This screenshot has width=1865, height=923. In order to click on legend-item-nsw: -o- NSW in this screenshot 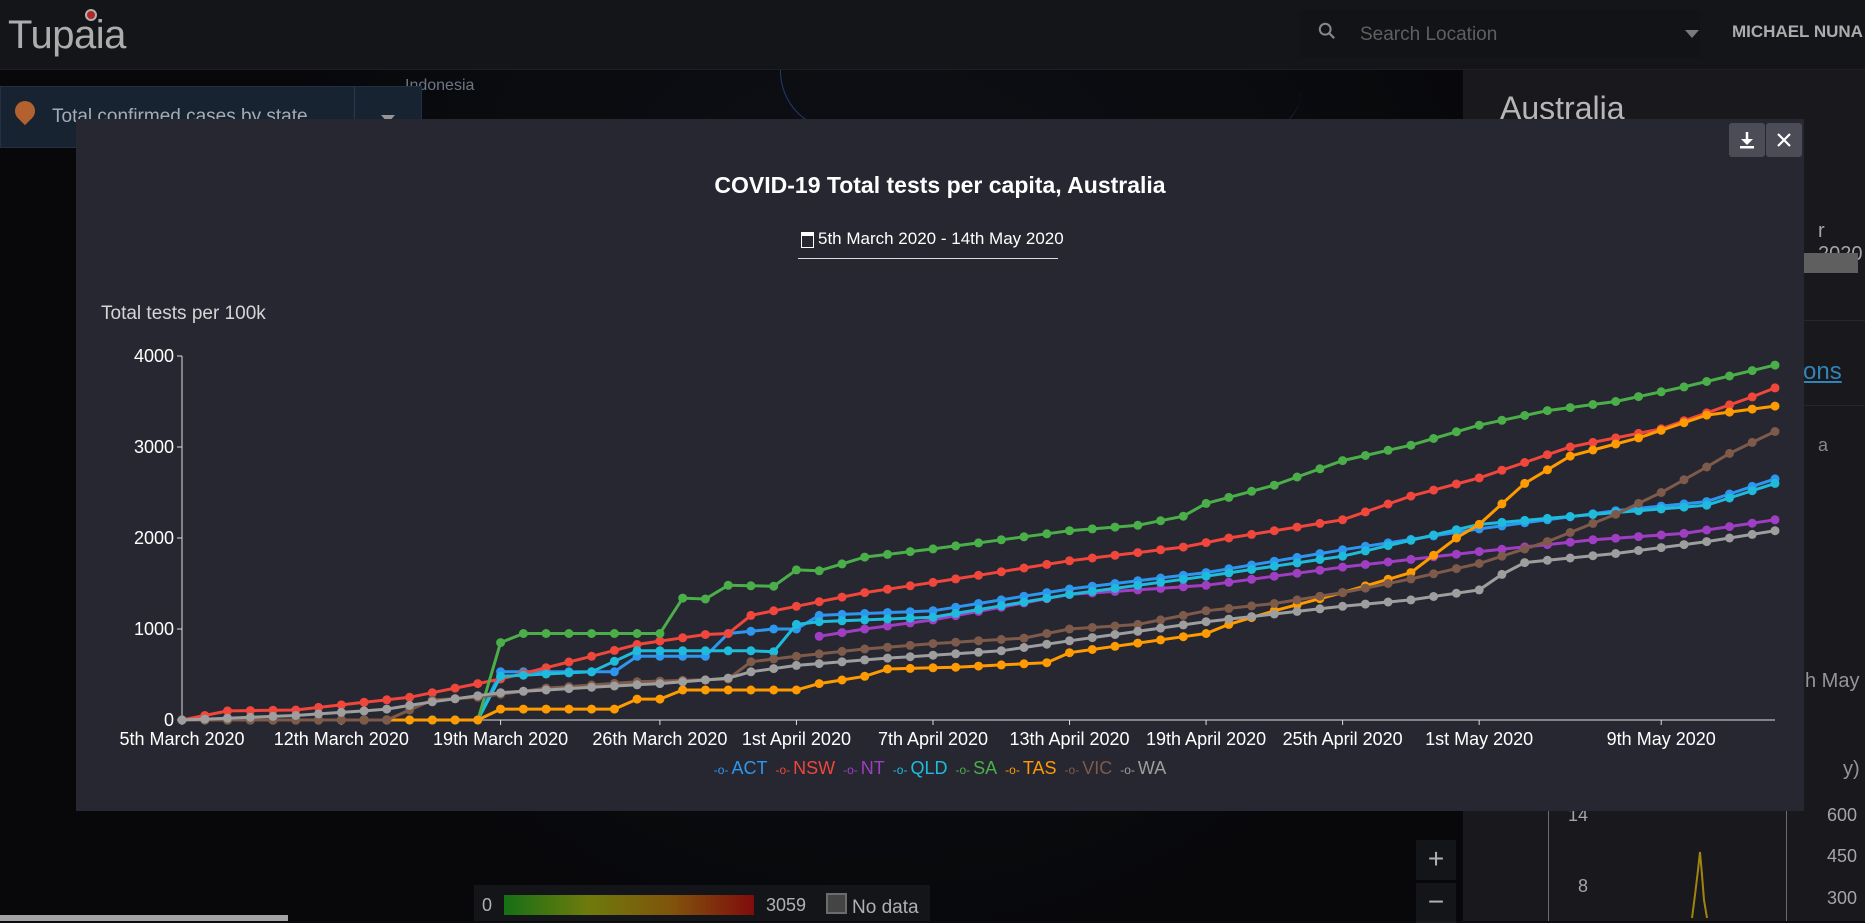, I will do `click(805, 768)`.